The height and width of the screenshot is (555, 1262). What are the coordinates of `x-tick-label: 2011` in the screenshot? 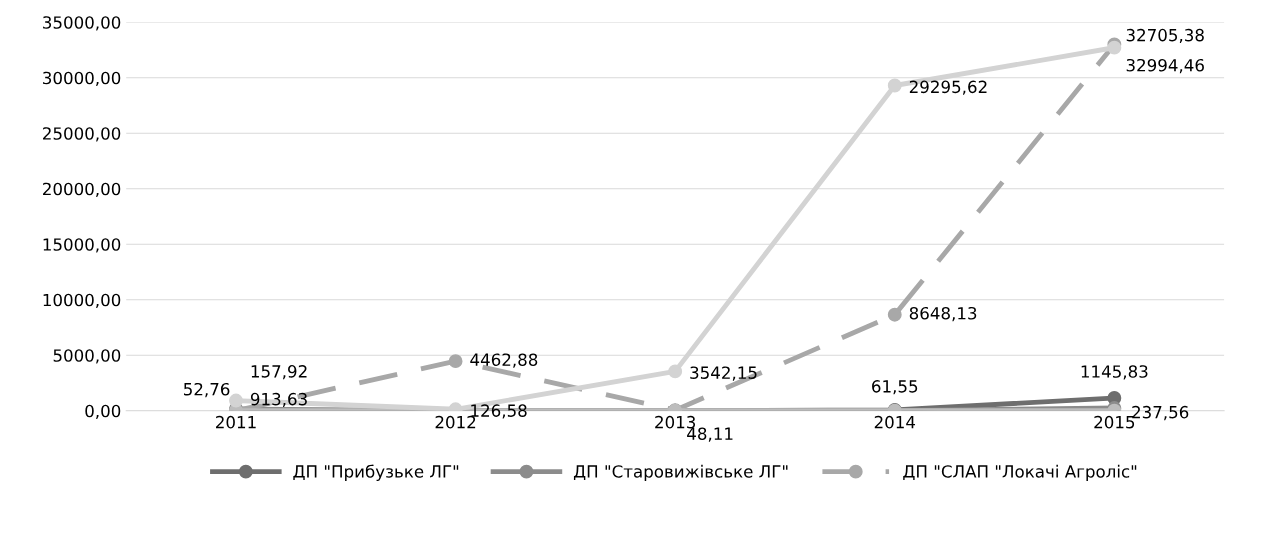 It's located at (236, 422).